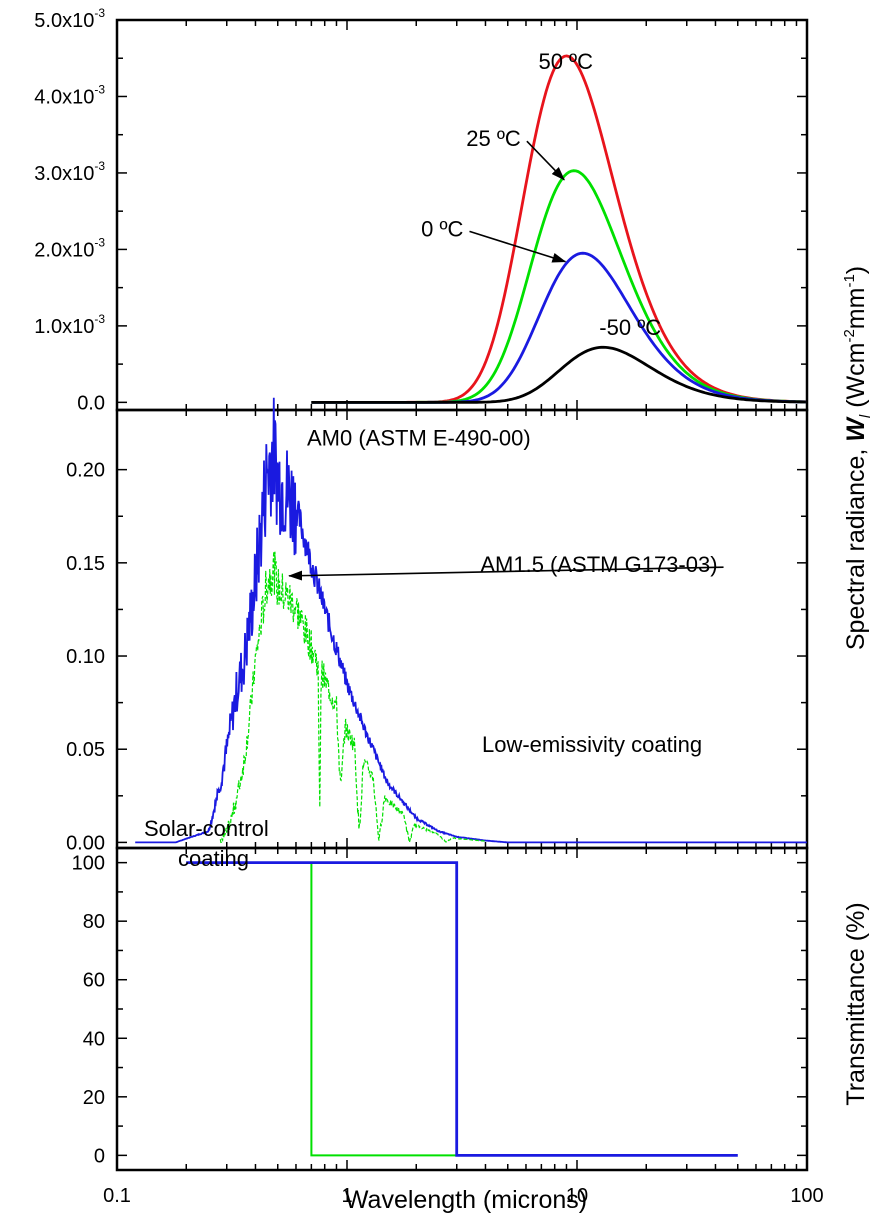 This screenshot has width=875, height=1224. I want to click on lowe-coating-label: Low-emissivity coating, so click(592, 744).